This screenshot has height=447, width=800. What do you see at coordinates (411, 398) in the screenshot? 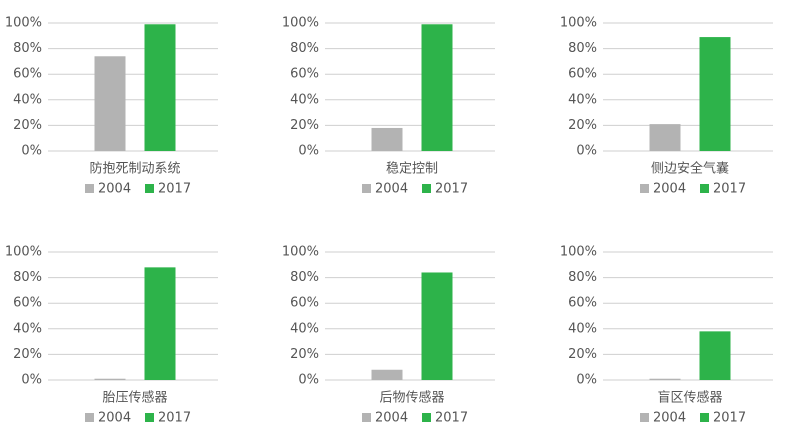
I see `x-axis-label: 后物传感器` at bounding box center [411, 398].